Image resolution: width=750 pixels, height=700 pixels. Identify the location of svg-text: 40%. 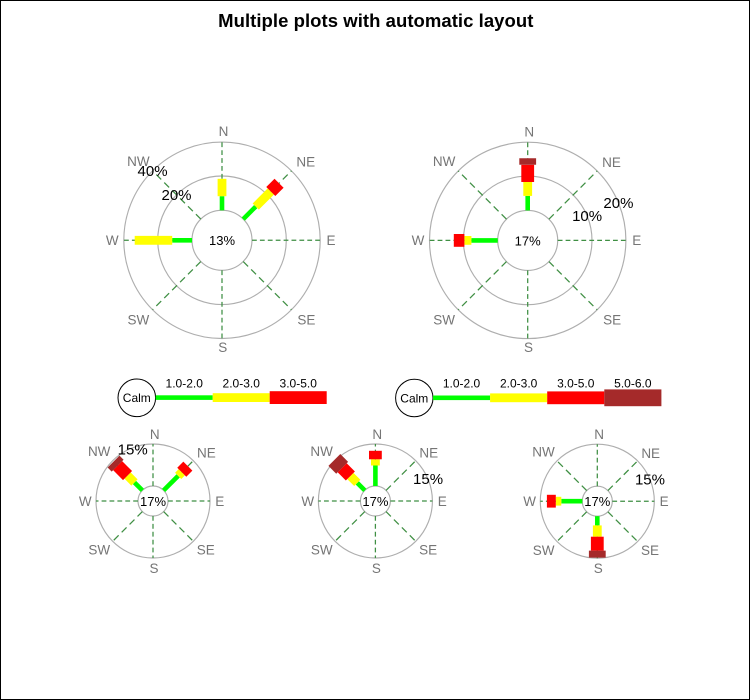
(153, 171).